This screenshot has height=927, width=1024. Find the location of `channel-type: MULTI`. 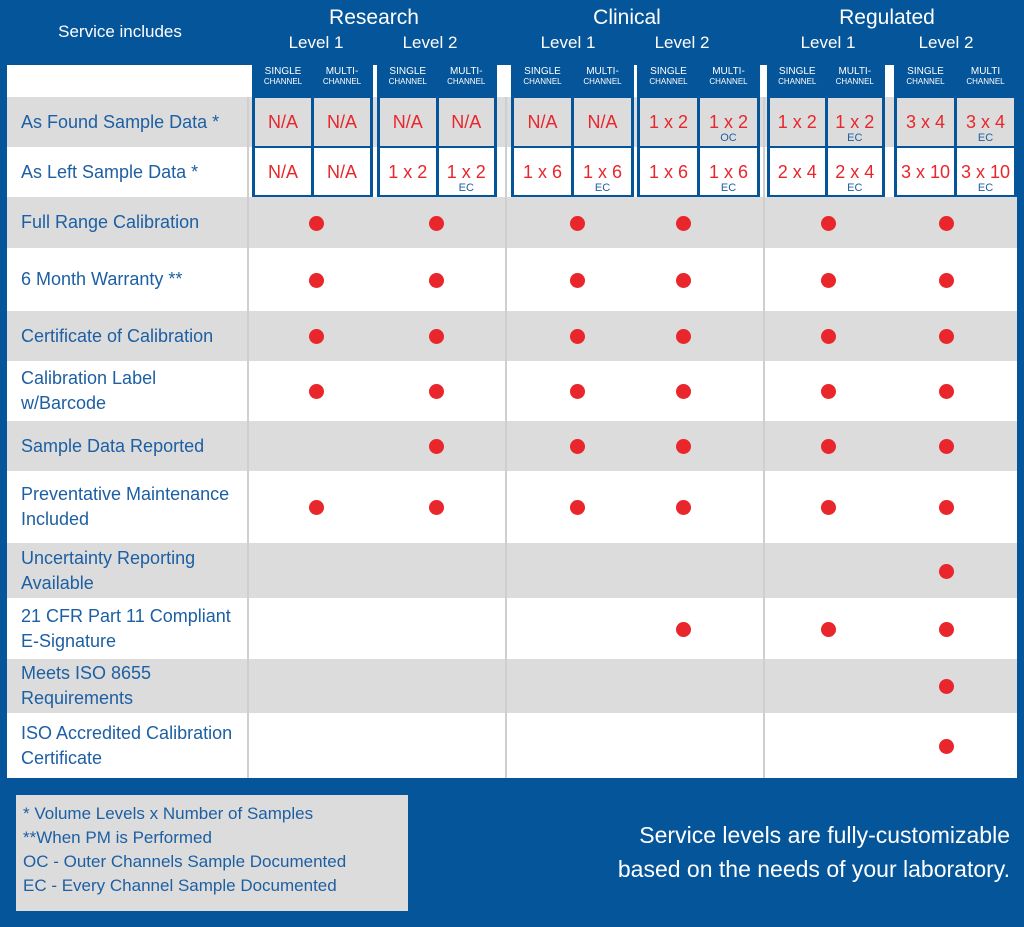

channel-type: MULTI is located at coordinates (985, 71).